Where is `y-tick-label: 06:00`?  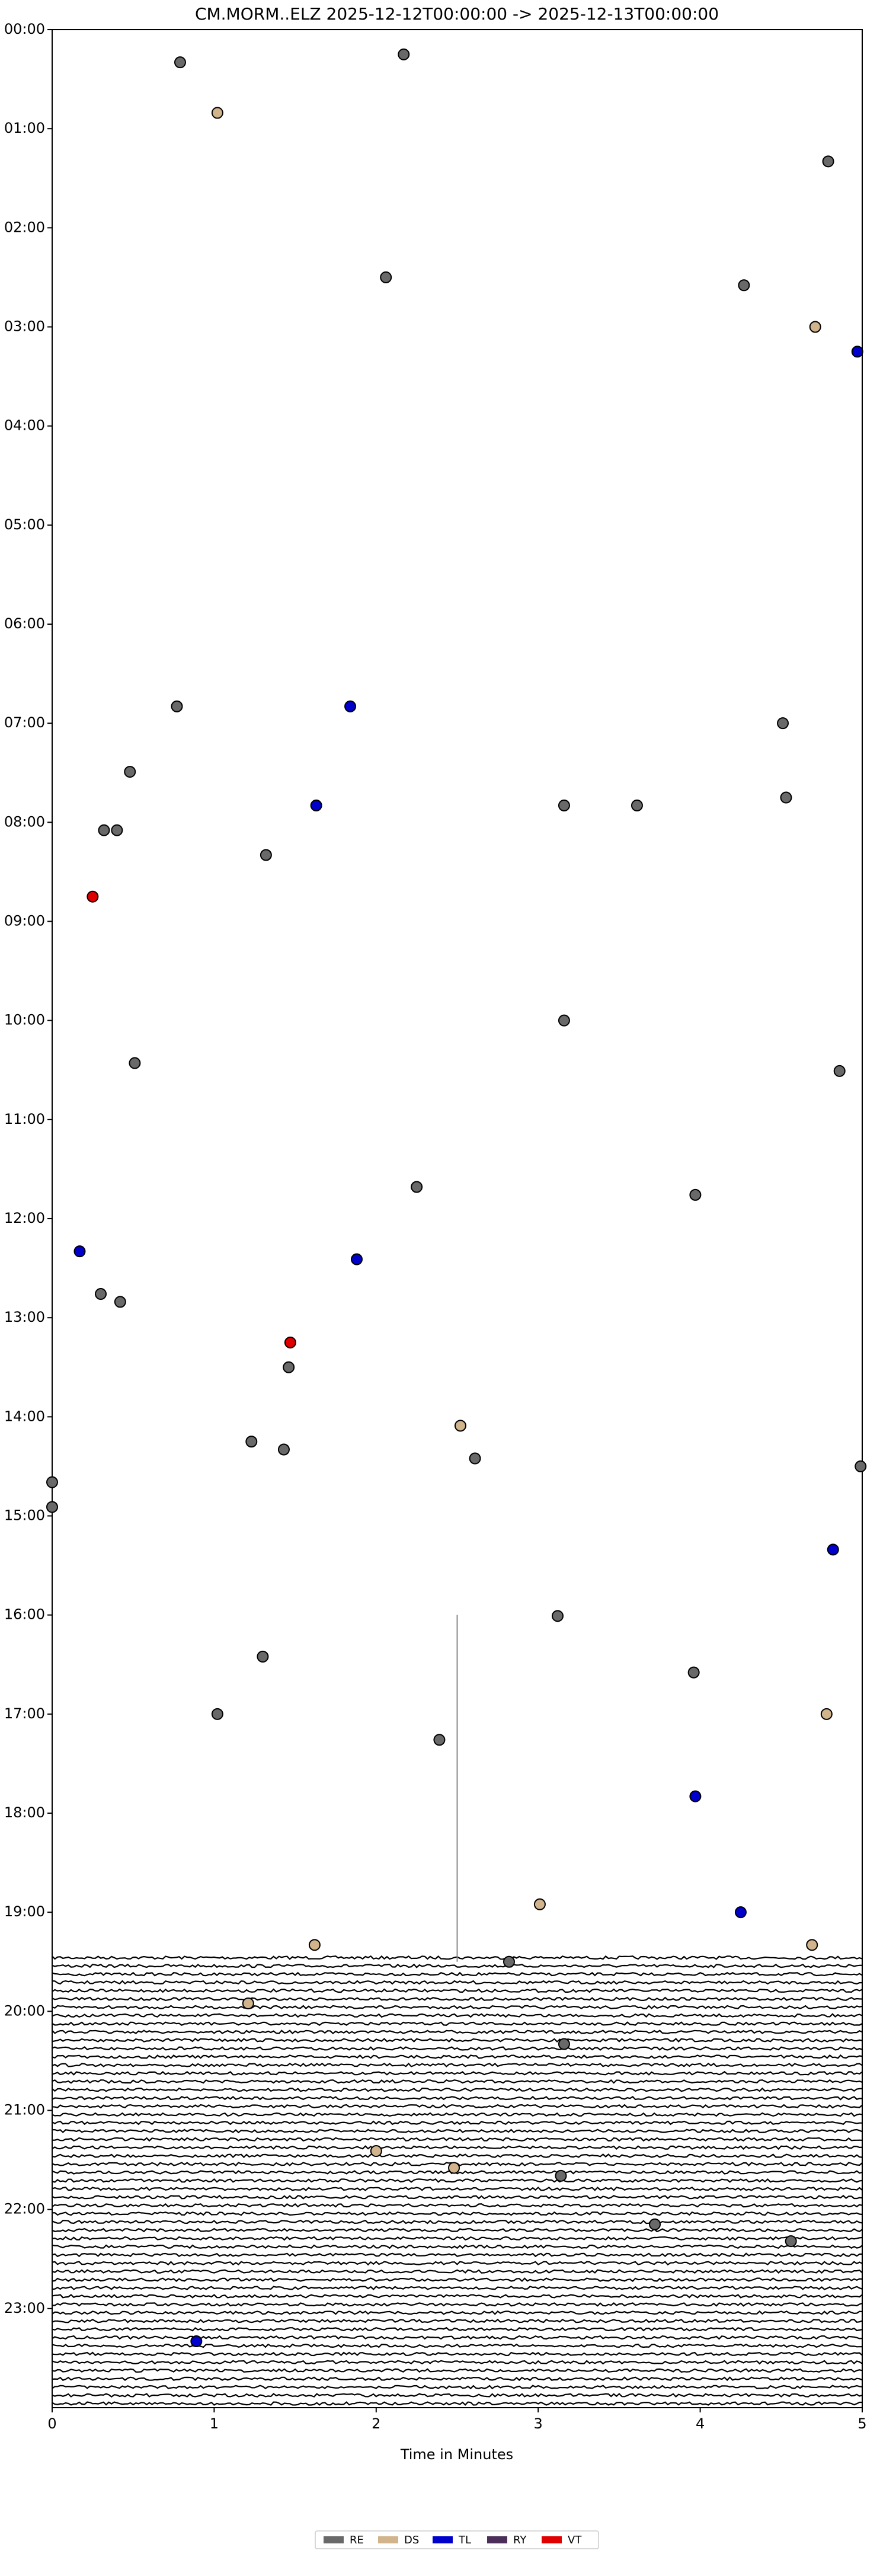
y-tick-label: 06:00 is located at coordinates (24, 623).